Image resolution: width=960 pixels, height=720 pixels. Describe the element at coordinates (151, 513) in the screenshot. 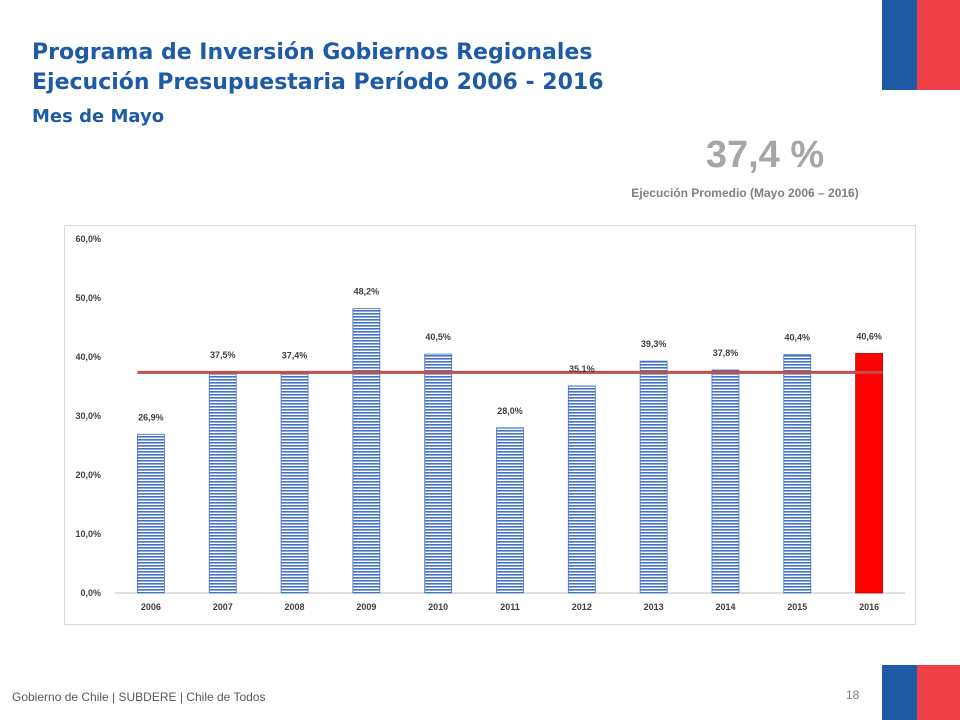

I see `bar-2006` at that location.